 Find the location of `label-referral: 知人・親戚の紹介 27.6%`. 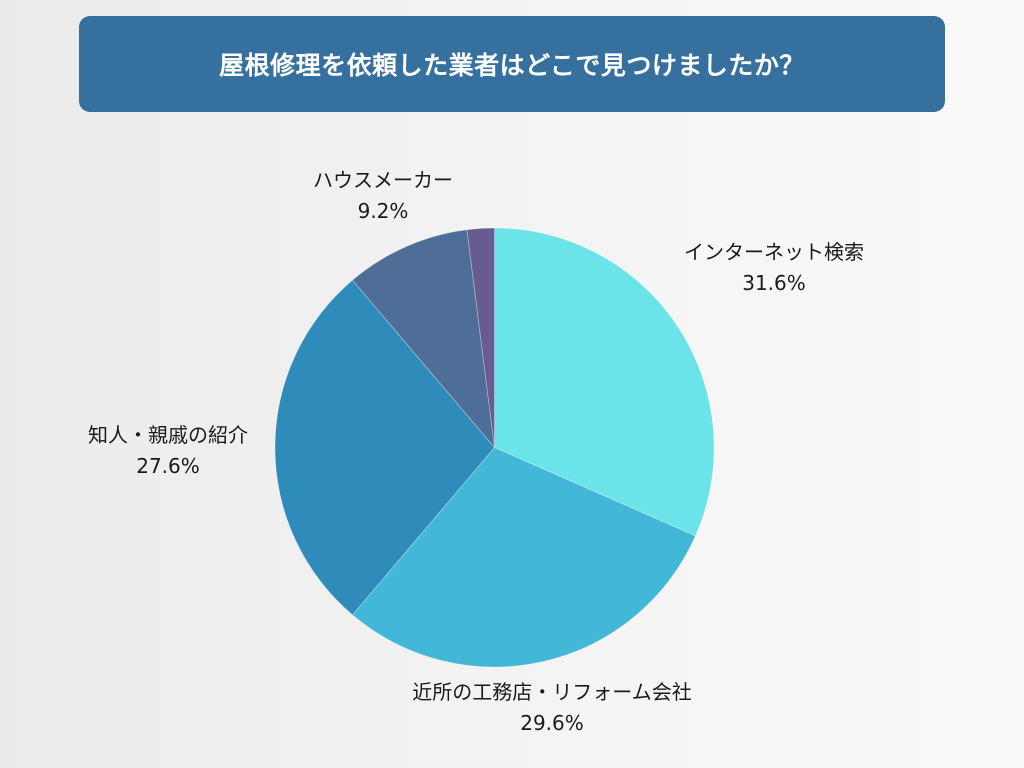

label-referral: 知人・親戚の紹介 27.6% is located at coordinates (168, 451).